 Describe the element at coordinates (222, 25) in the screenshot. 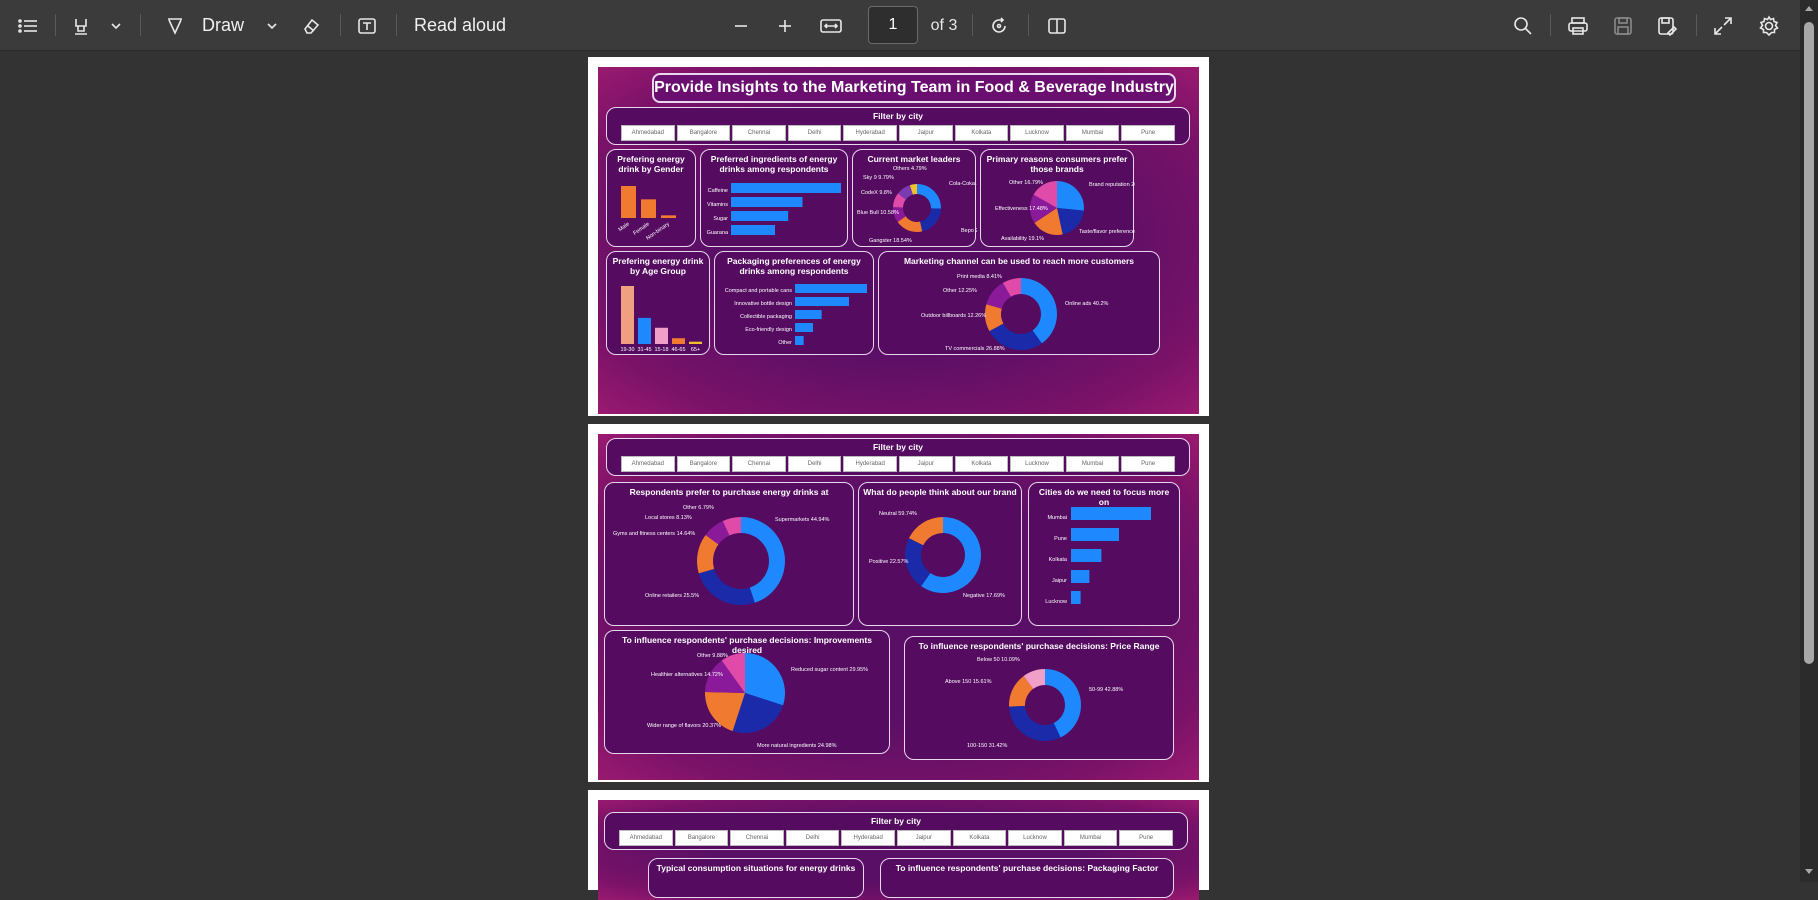

I see `draw-label: Draw` at that location.